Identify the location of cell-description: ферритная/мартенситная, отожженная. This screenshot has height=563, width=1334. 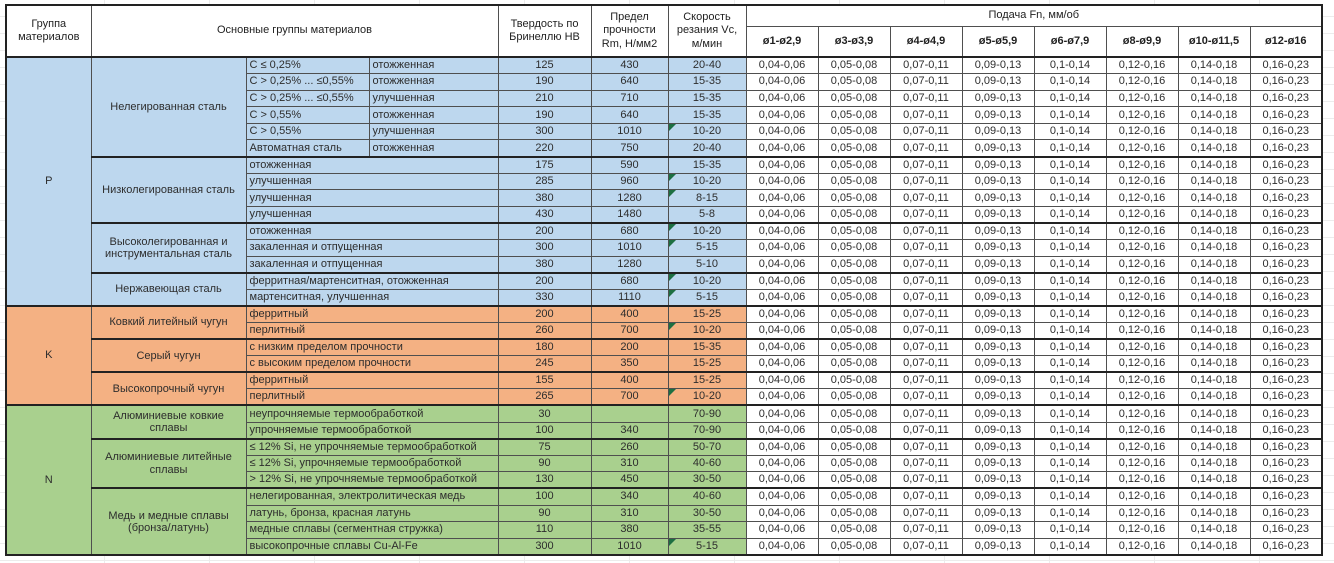
(372, 280).